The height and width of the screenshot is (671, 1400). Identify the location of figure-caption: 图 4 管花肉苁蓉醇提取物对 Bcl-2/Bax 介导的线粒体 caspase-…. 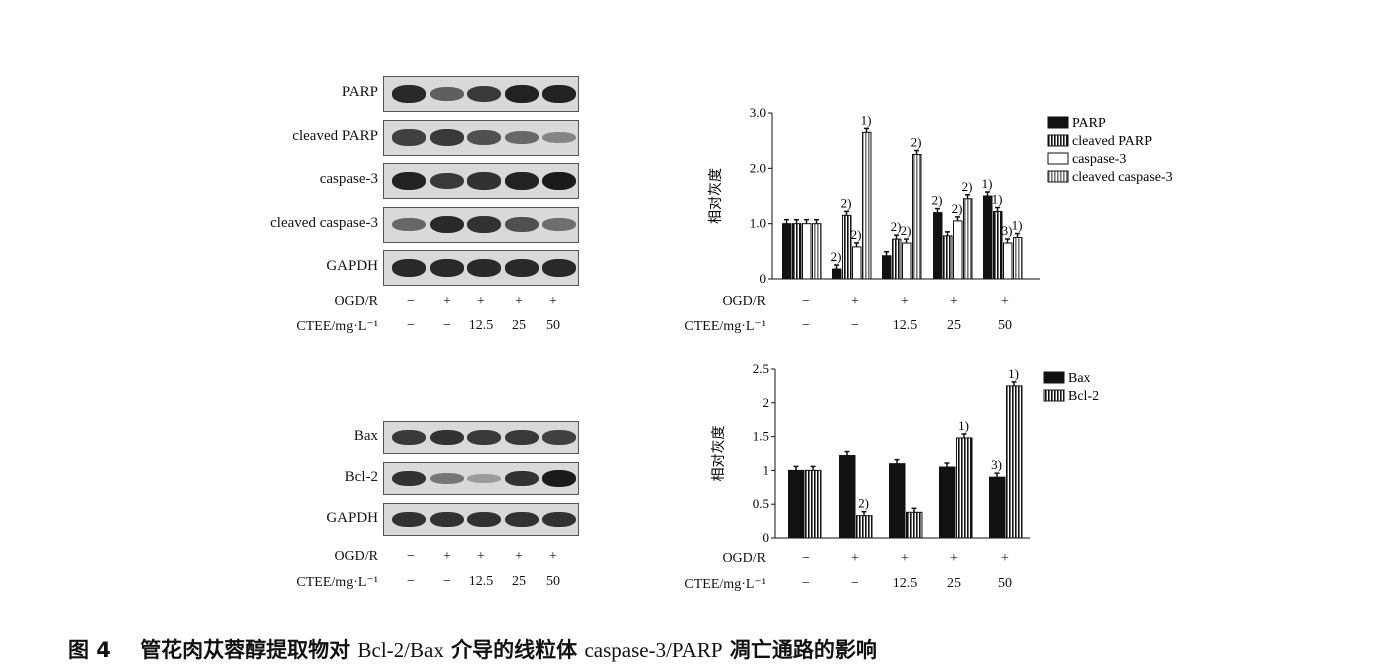
(472, 649).